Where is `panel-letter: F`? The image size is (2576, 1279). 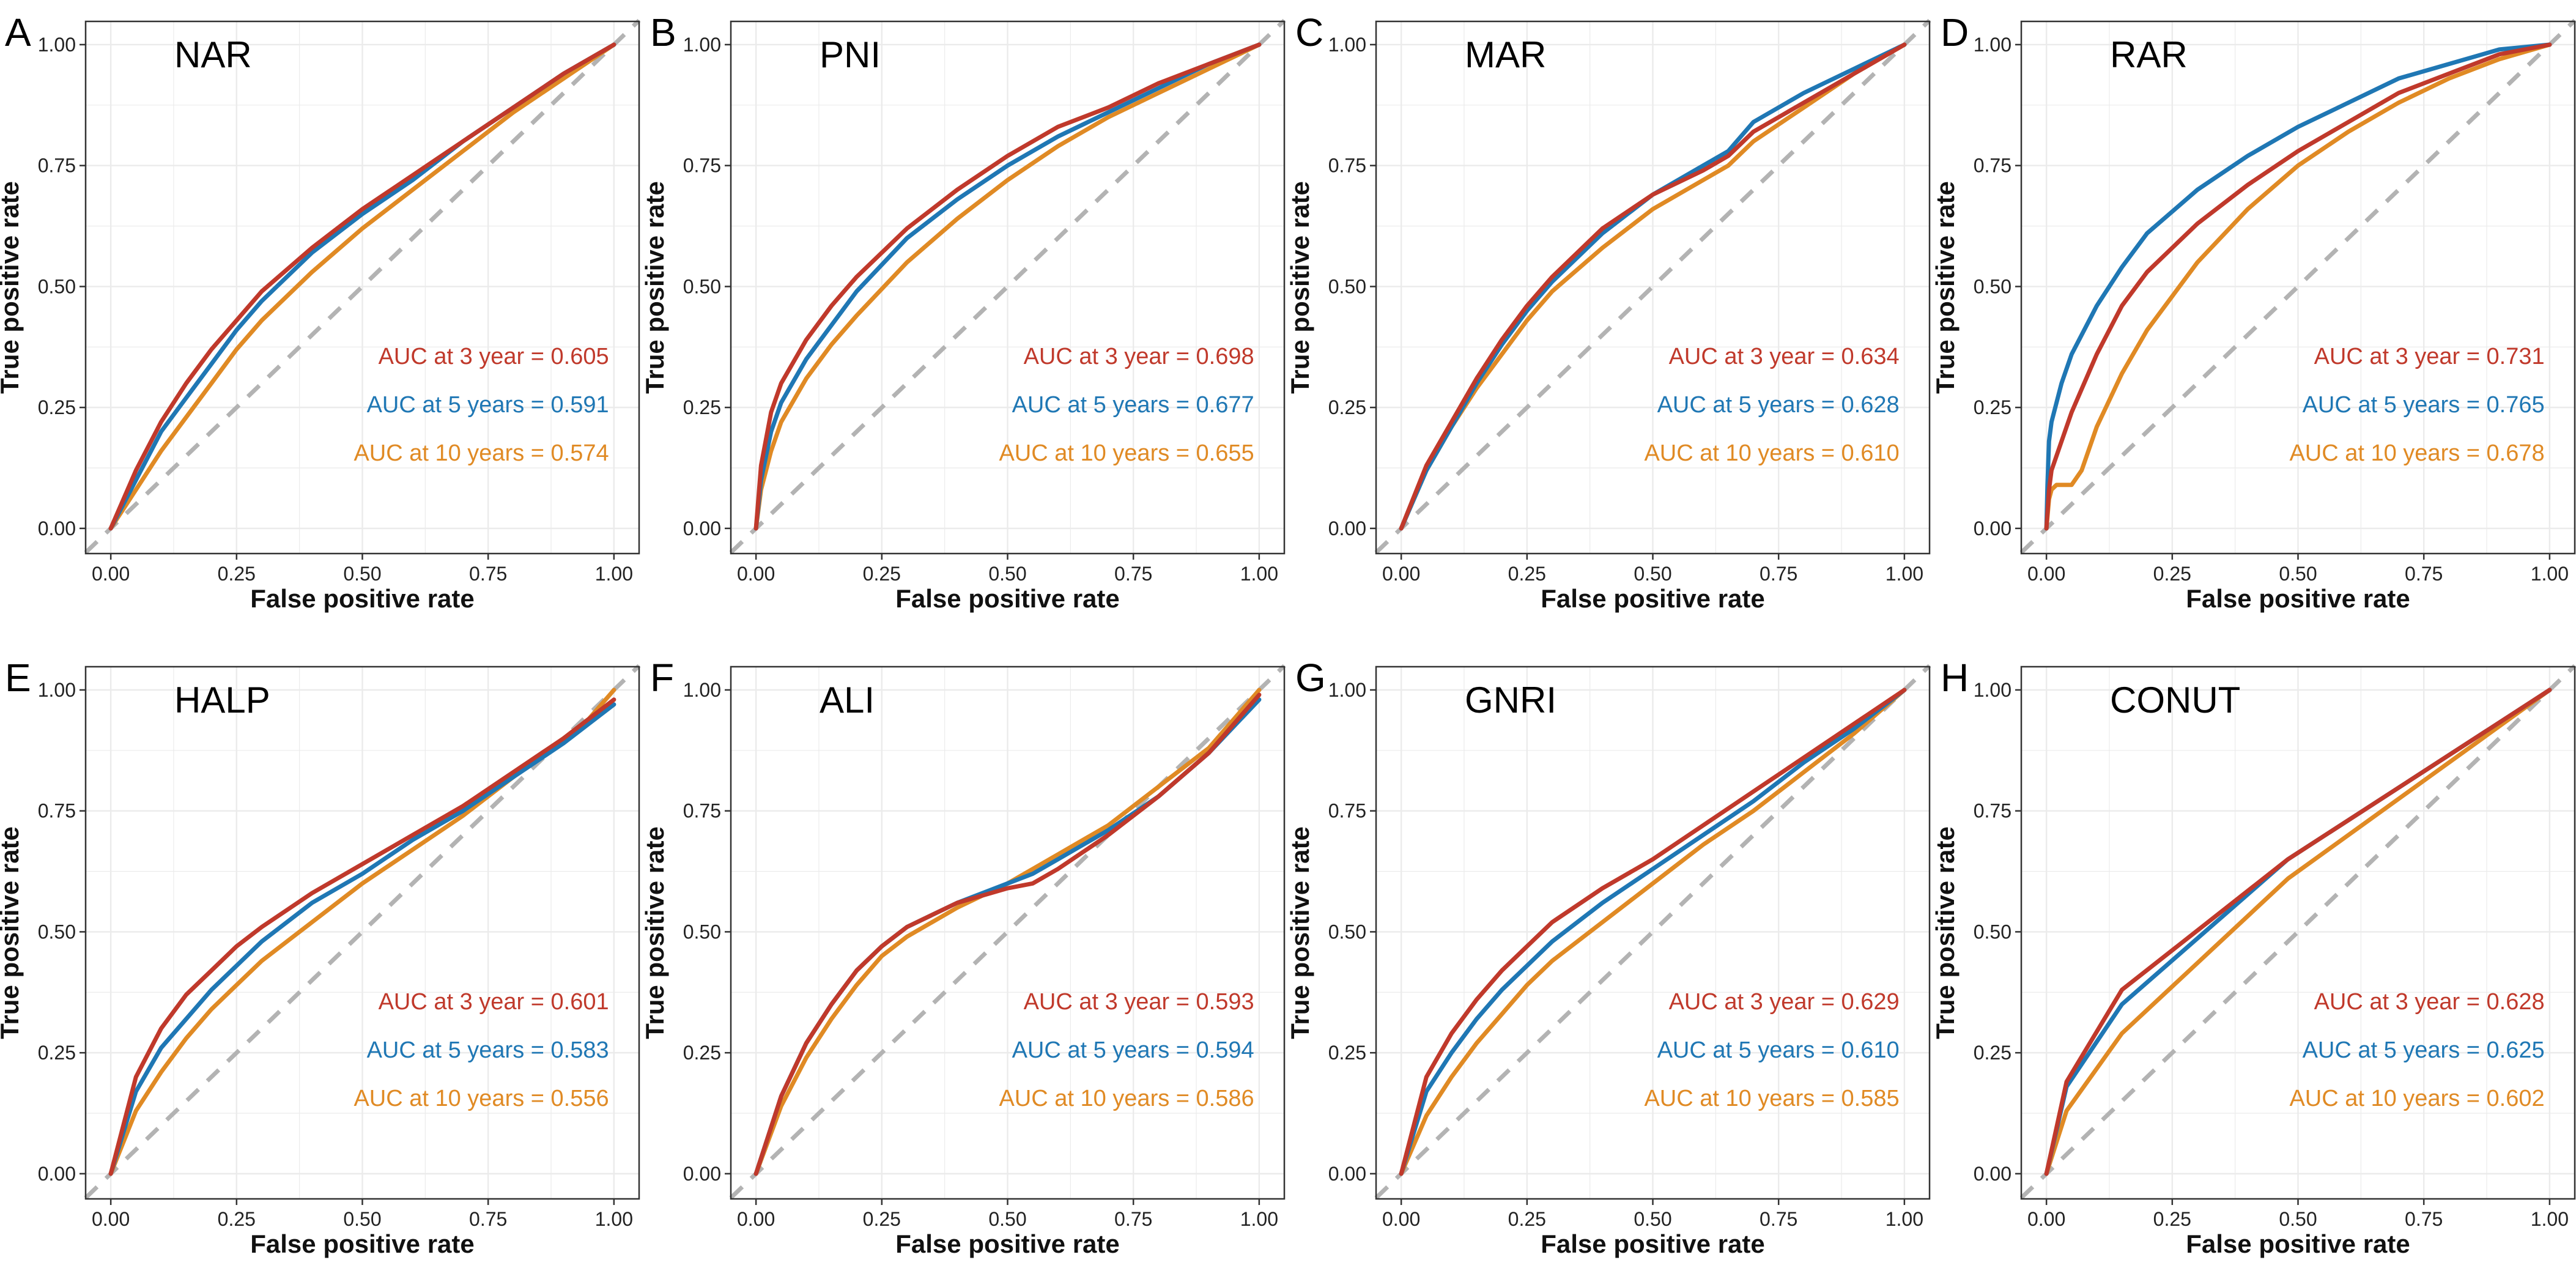 panel-letter: F is located at coordinates (662, 678).